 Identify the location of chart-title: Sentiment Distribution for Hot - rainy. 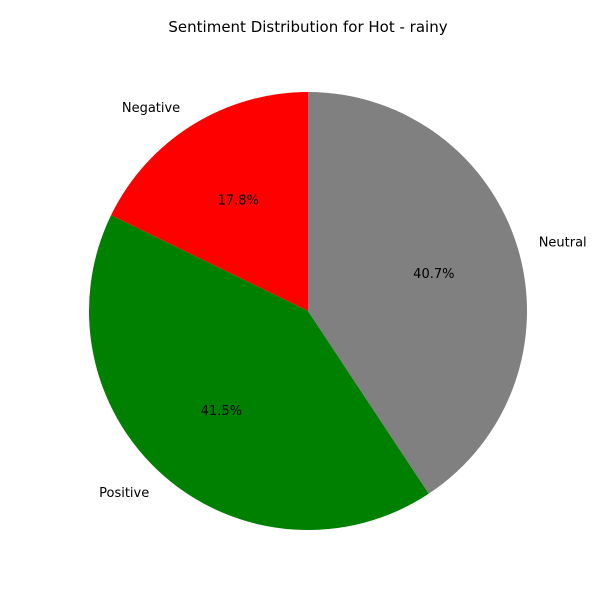
(307, 27).